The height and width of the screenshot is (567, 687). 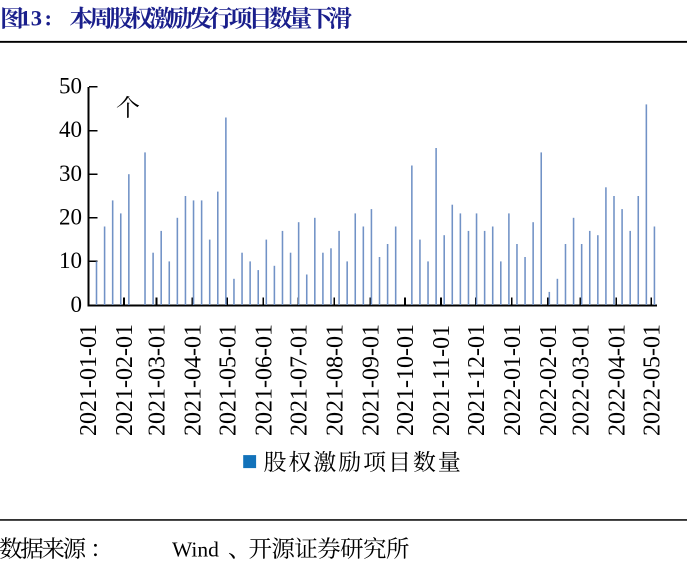 I want to click on svg-text: 10, so click(x=70, y=260).